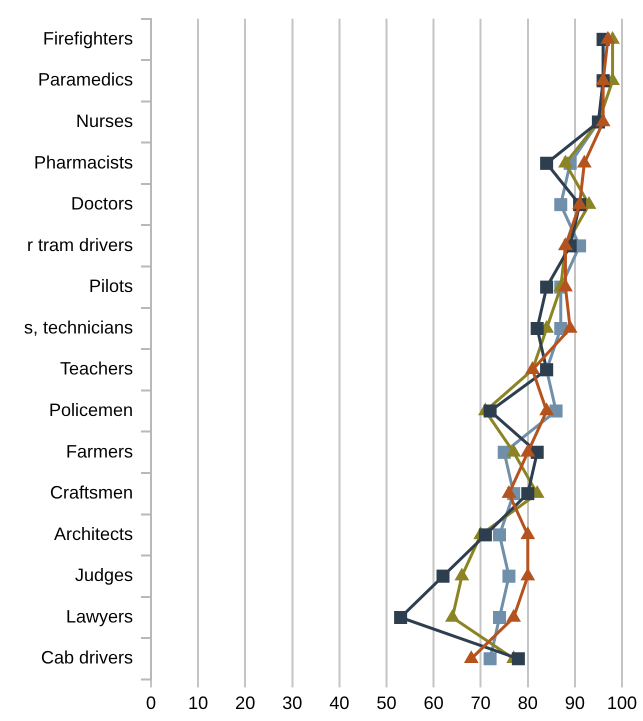 The image size is (643, 721). I want to click on y-tick-label: Pharmacists, so click(83, 162).